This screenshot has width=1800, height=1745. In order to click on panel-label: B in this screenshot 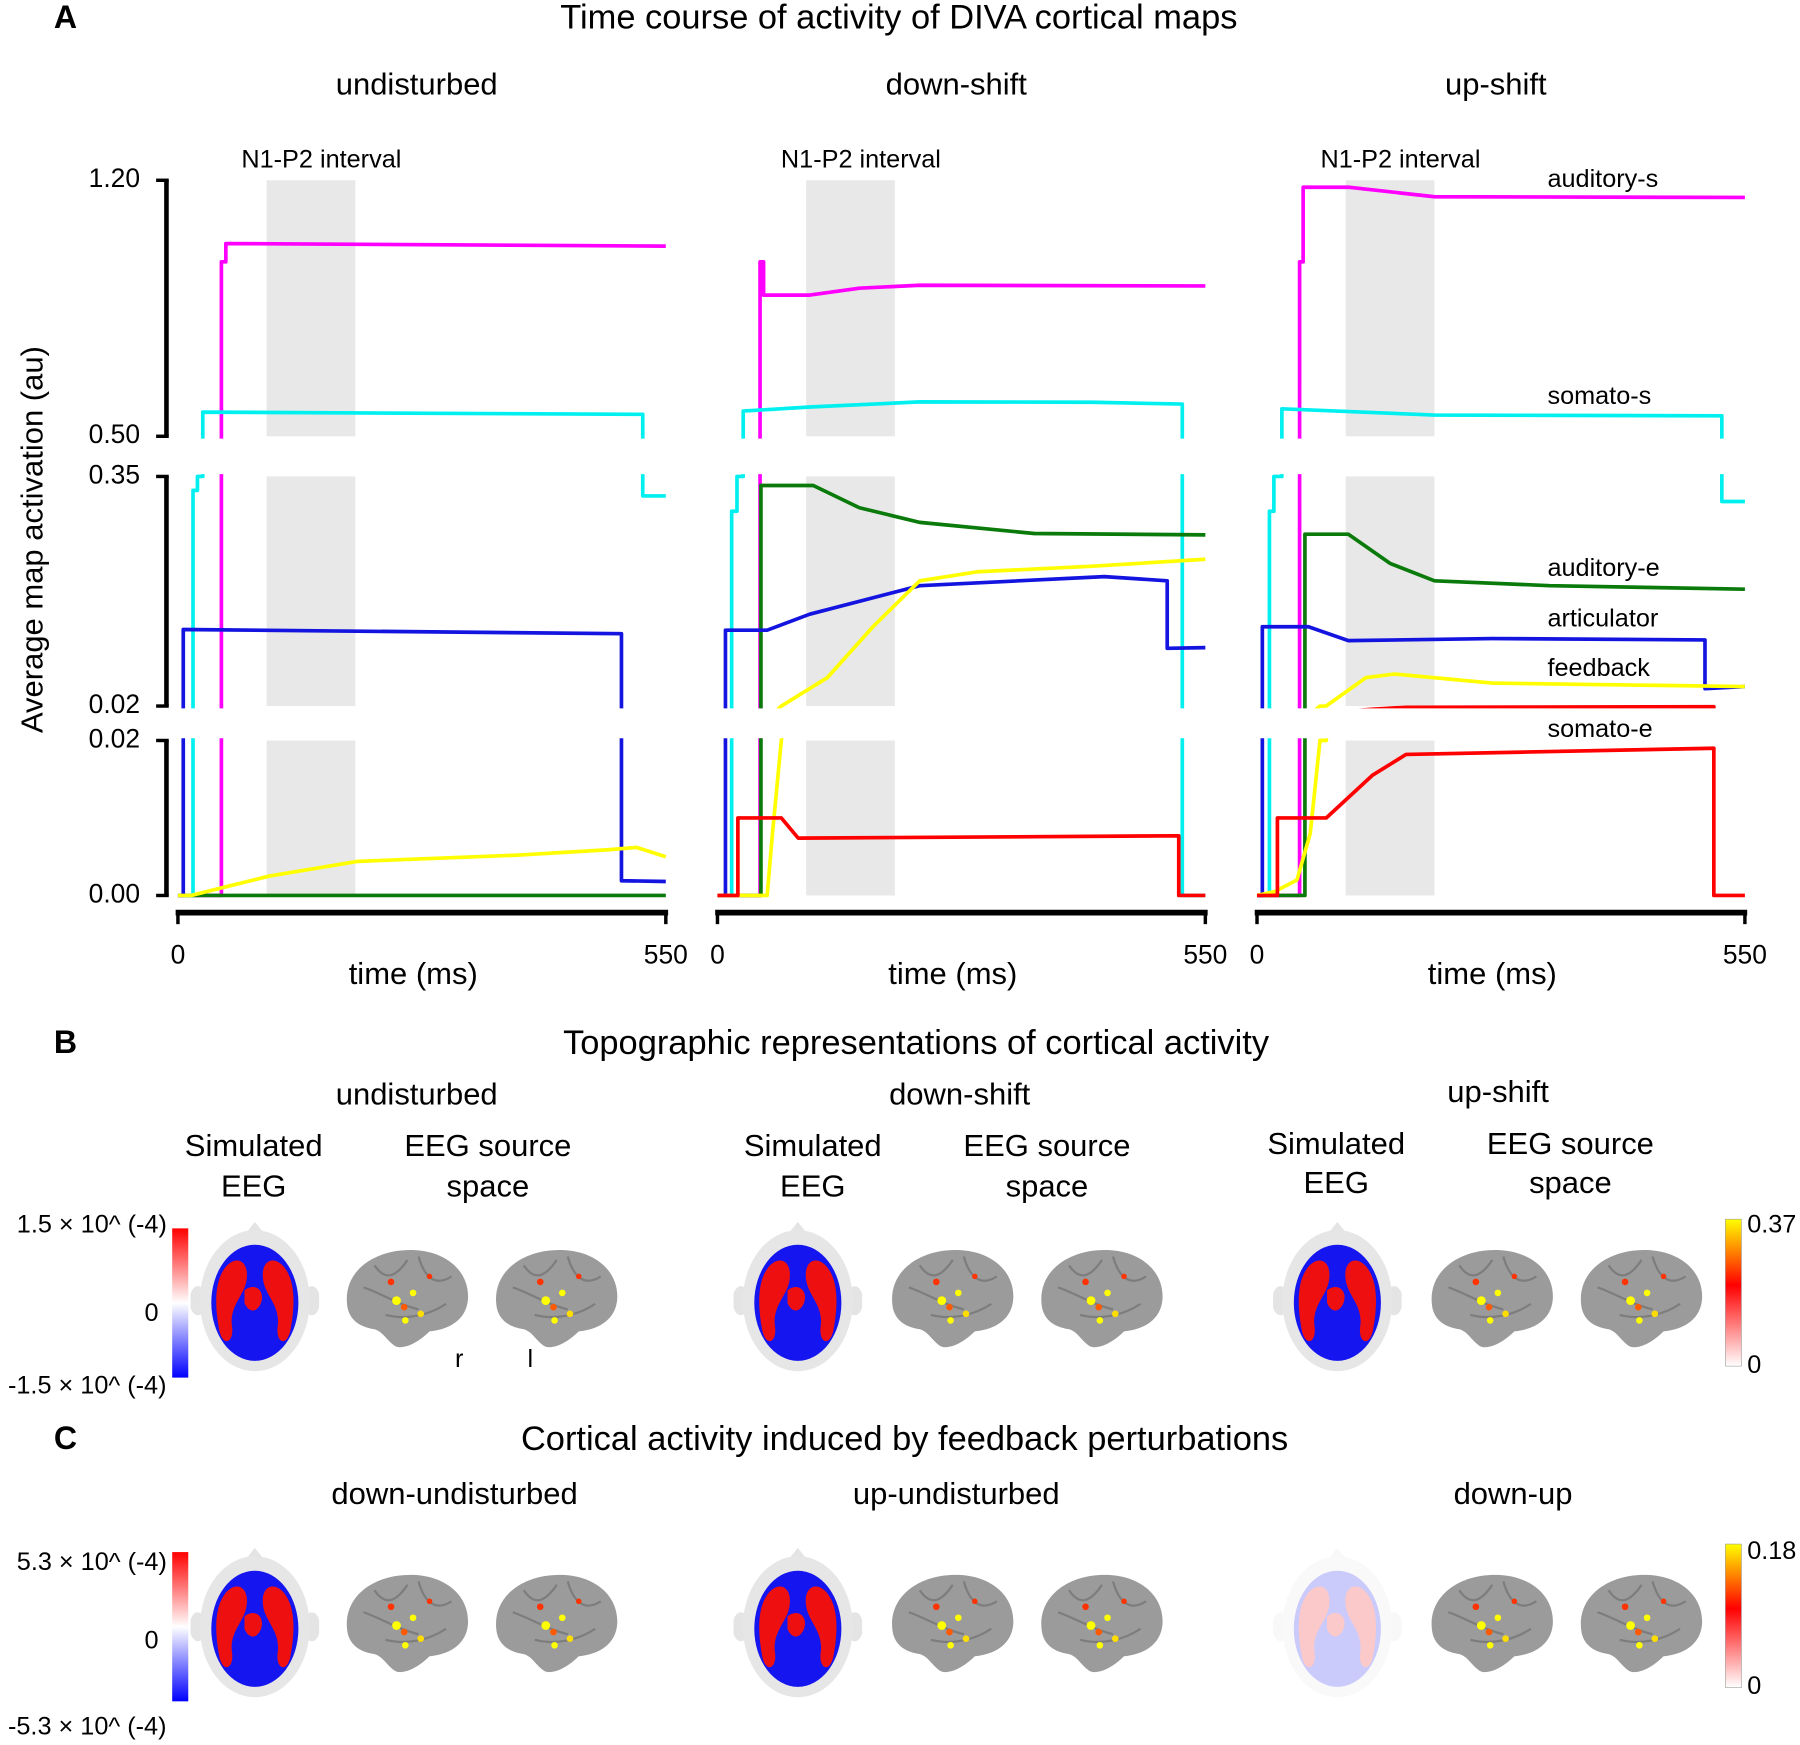, I will do `click(65, 1042)`.